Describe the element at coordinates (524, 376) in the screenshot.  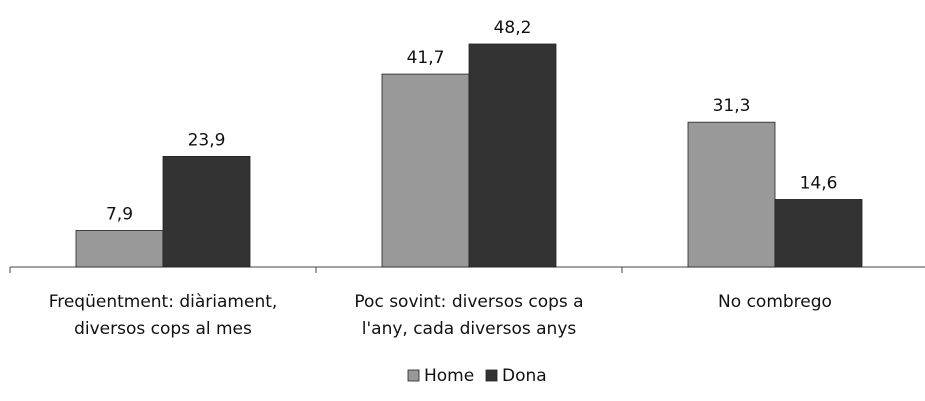
I see `legend-label-dona: Dona` at that location.